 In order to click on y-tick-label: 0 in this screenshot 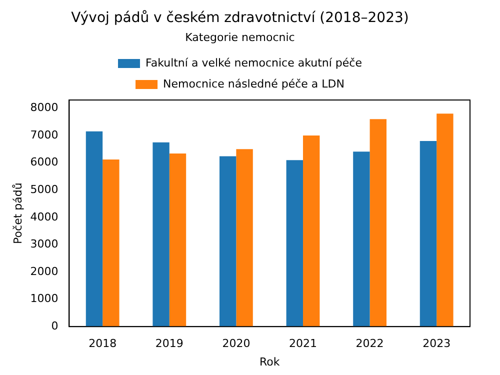, I will do `click(54, 325)`.